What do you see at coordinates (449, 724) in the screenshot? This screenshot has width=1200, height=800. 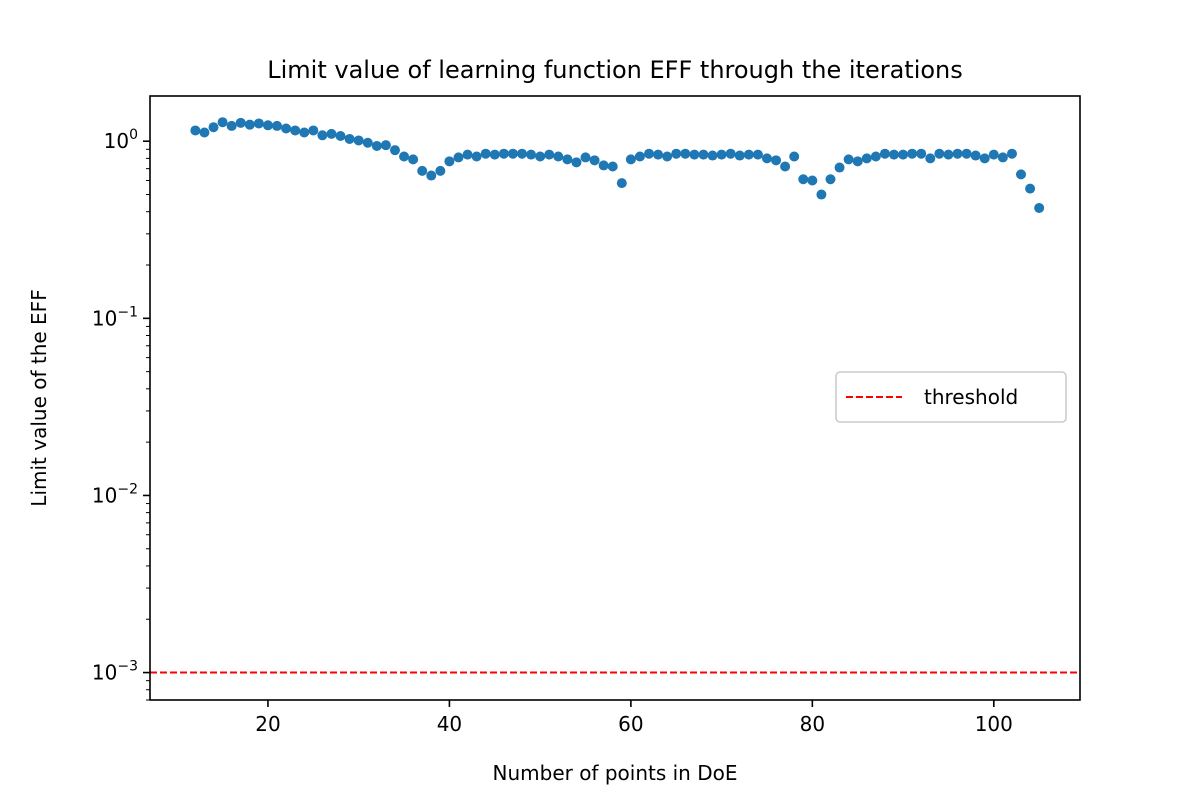 I see `x-tick-label: 40` at bounding box center [449, 724].